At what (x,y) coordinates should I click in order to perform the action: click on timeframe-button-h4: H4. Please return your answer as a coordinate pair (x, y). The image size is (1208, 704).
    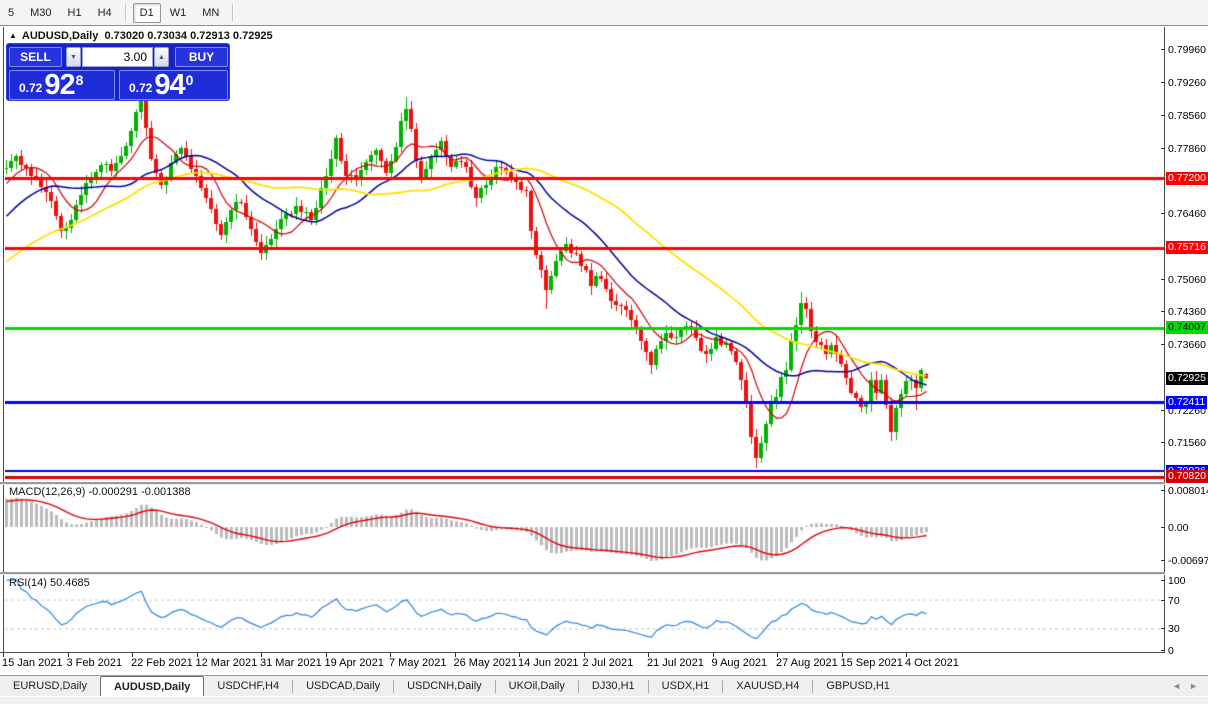
    Looking at the image, I should click on (104, 12).